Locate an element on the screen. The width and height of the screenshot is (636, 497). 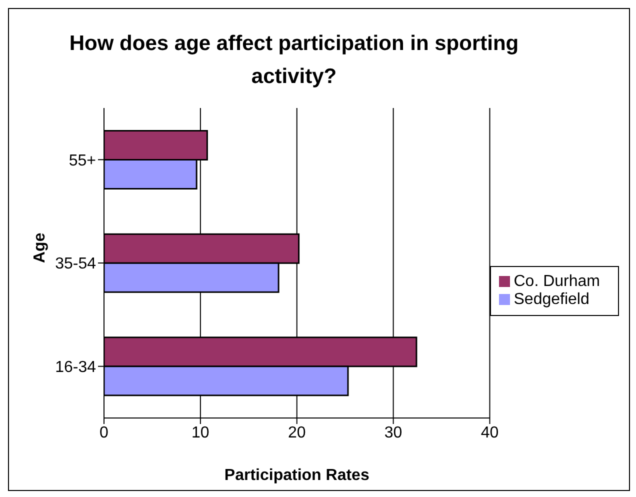
legend-label: Sedgefield is located at coordinates (552, 299).